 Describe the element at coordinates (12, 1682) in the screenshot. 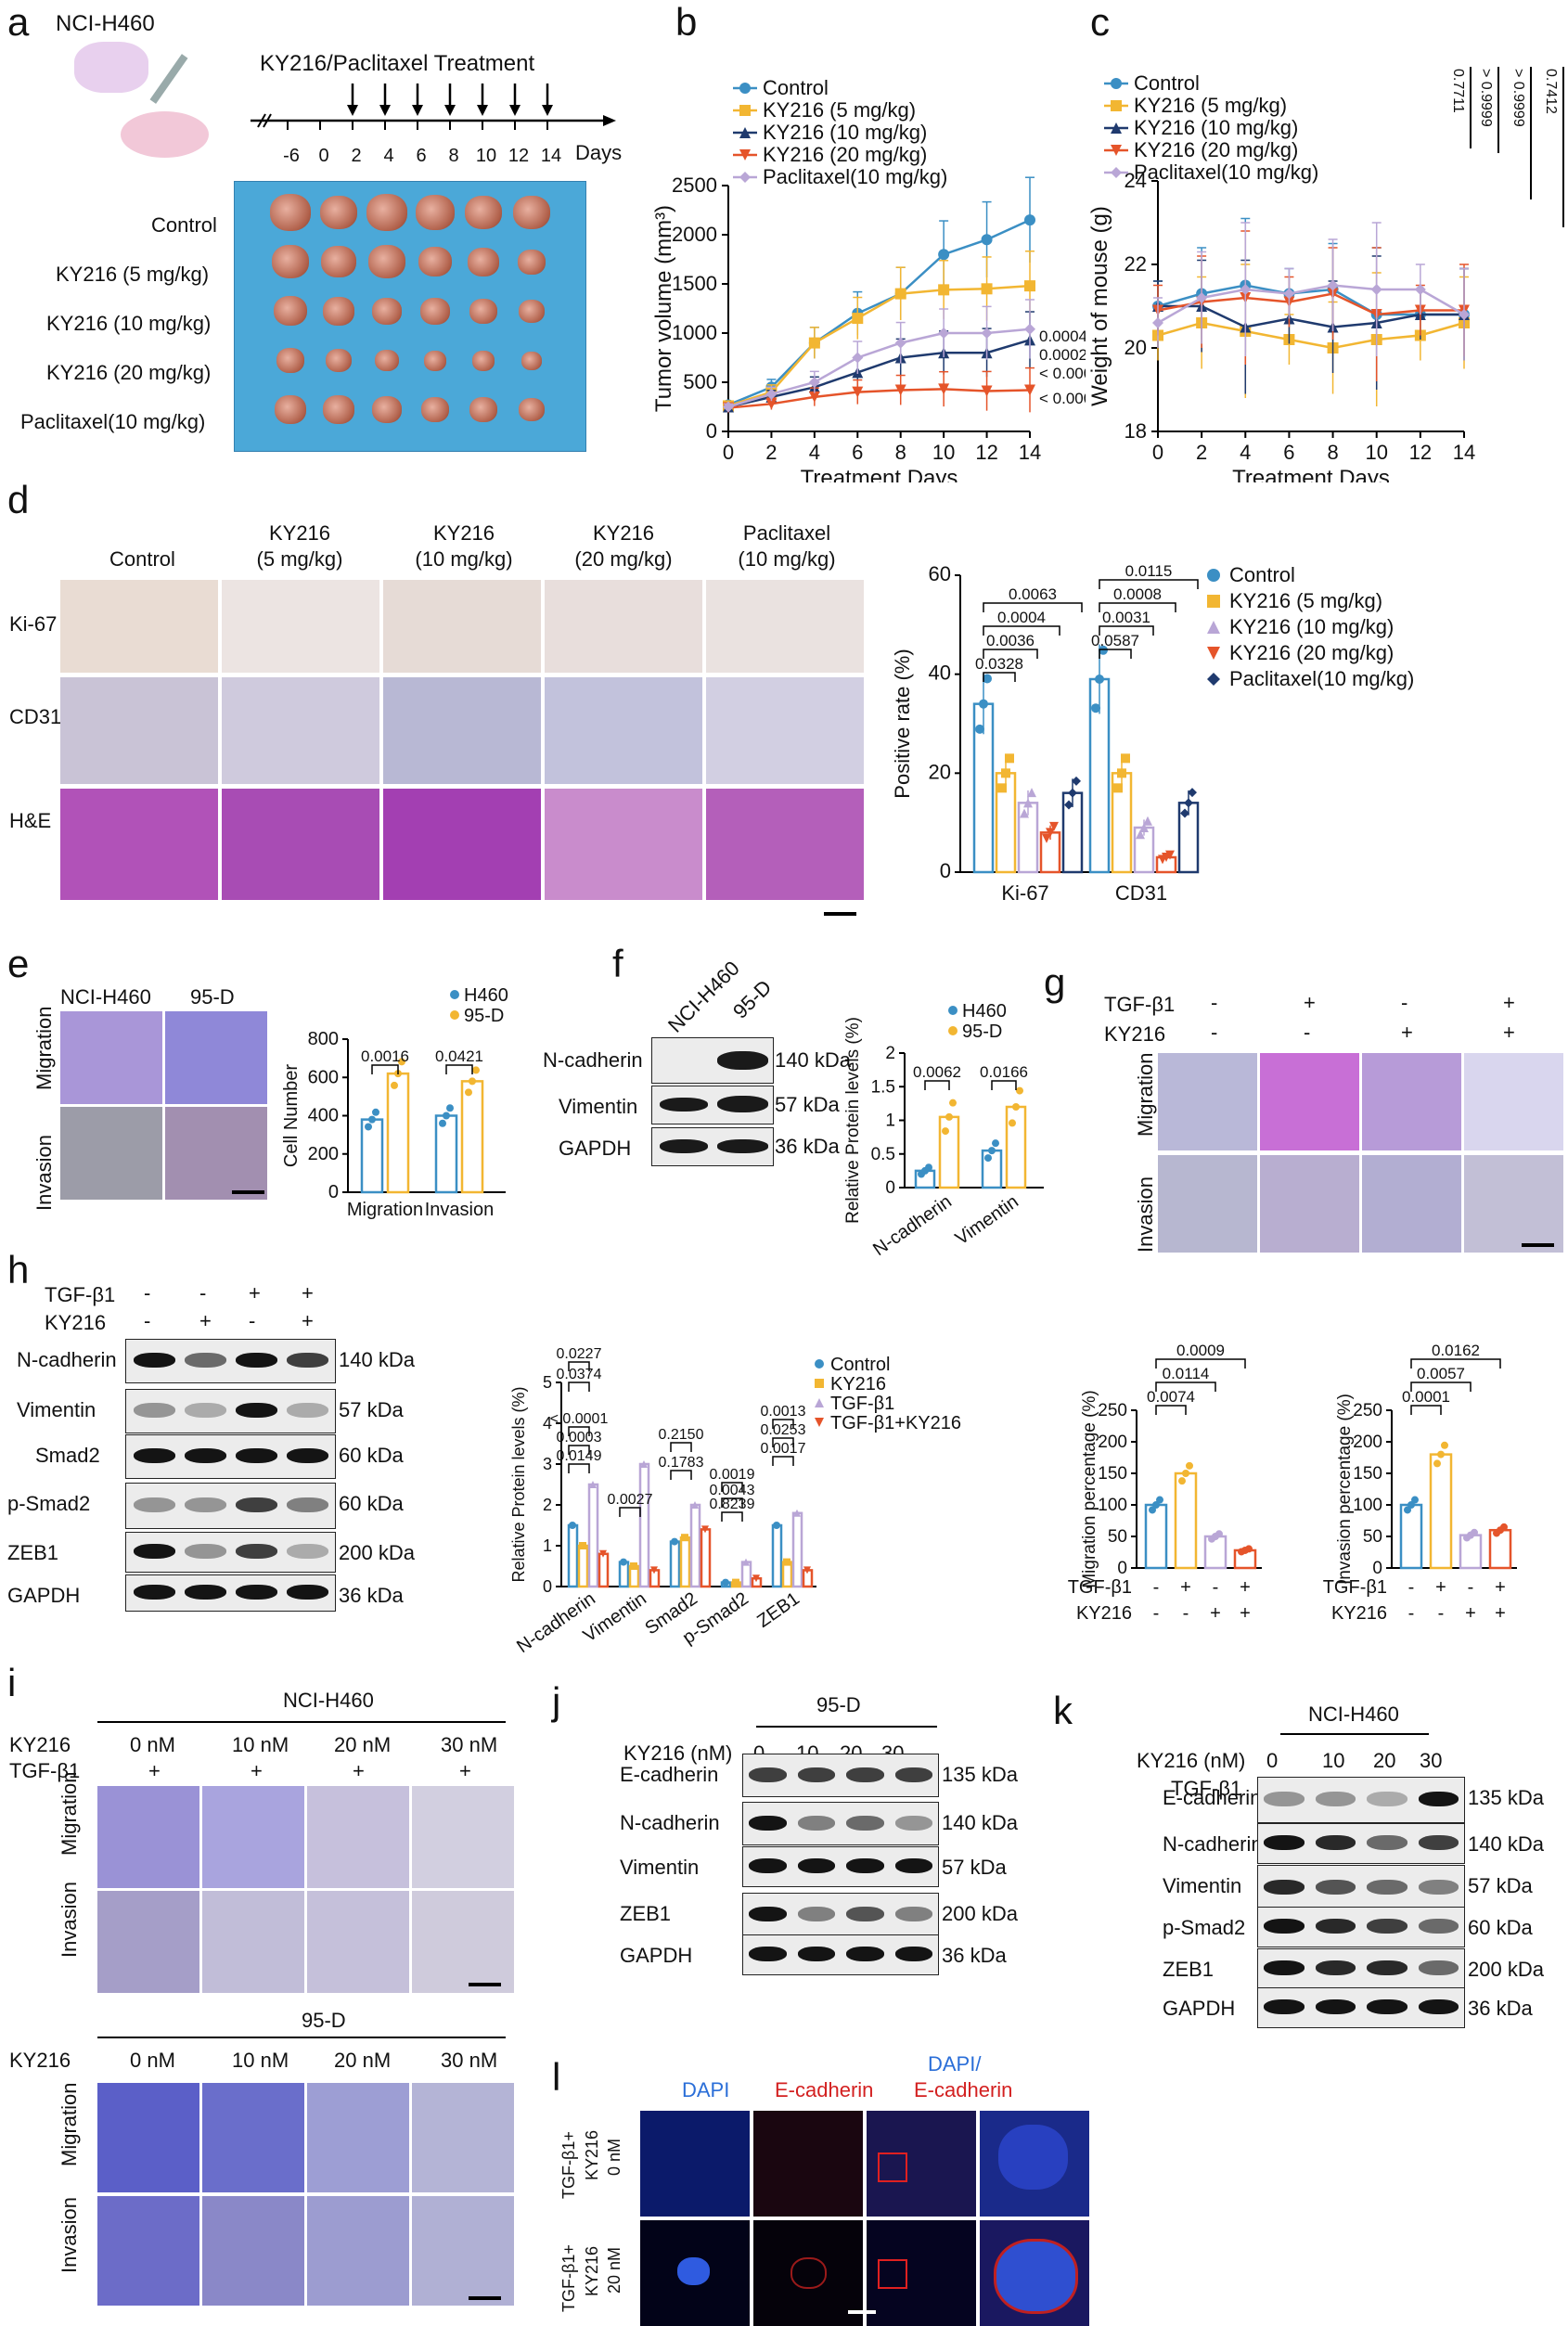

I see `panel-label-i: i` at that location.